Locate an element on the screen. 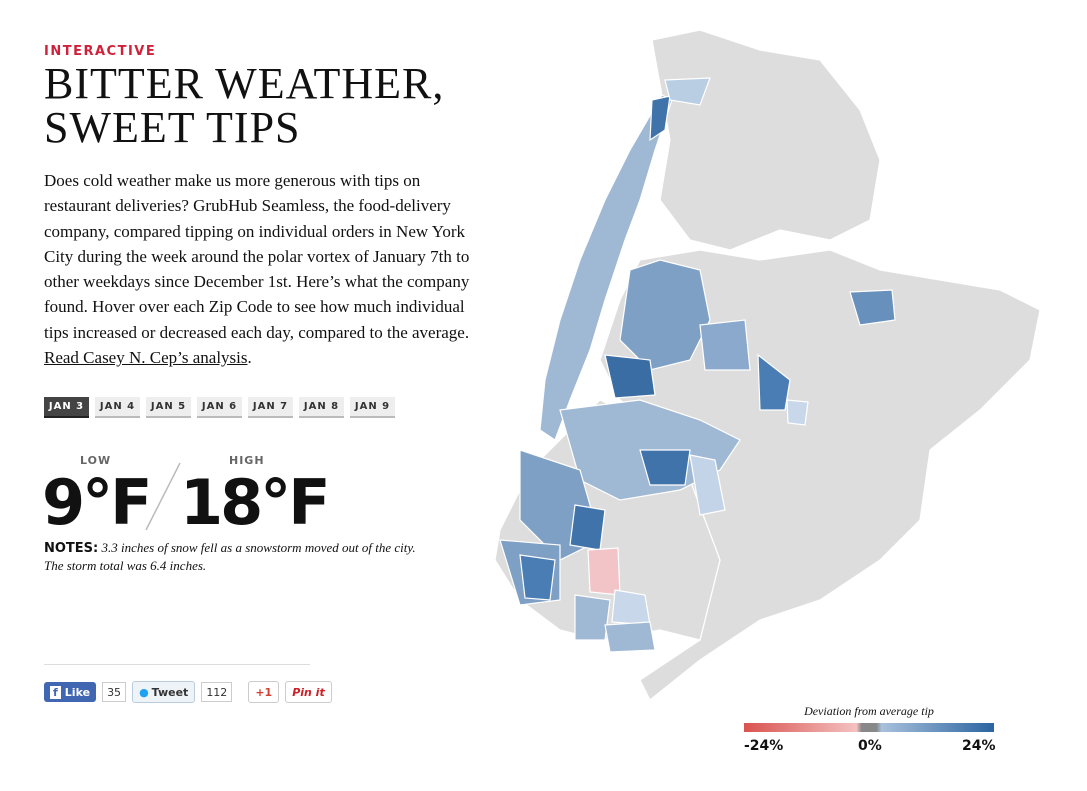 The height and width of the screenshot is (791, 1087). date-tab: JAN 3 is located at coordinates (66, 407).